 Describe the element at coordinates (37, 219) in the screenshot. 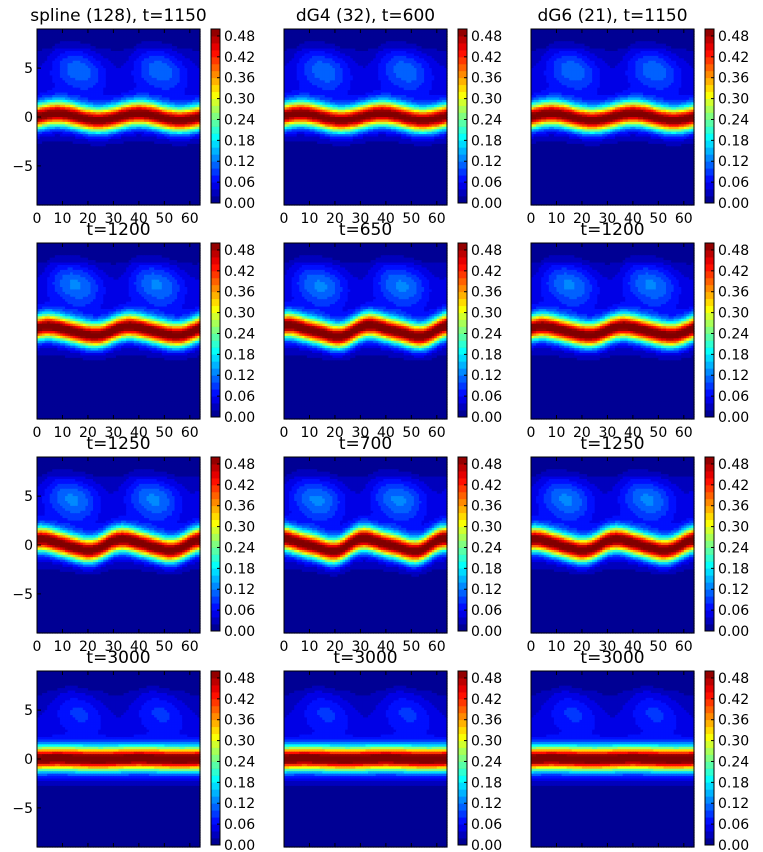

I see `x-tick-label: 0` at that location.